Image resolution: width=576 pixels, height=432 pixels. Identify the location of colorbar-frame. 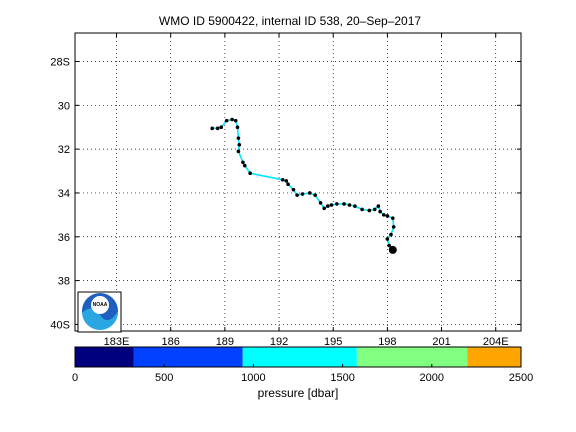
(298, 357).